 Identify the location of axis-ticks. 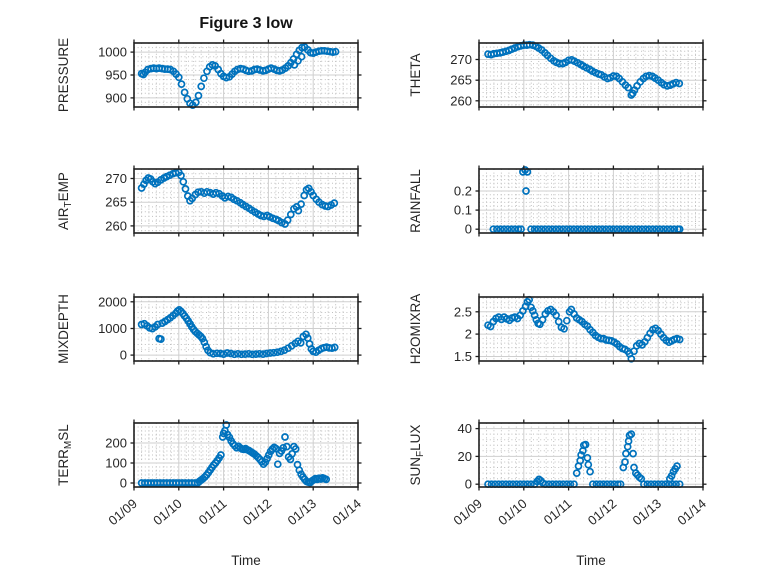
(591, 75).